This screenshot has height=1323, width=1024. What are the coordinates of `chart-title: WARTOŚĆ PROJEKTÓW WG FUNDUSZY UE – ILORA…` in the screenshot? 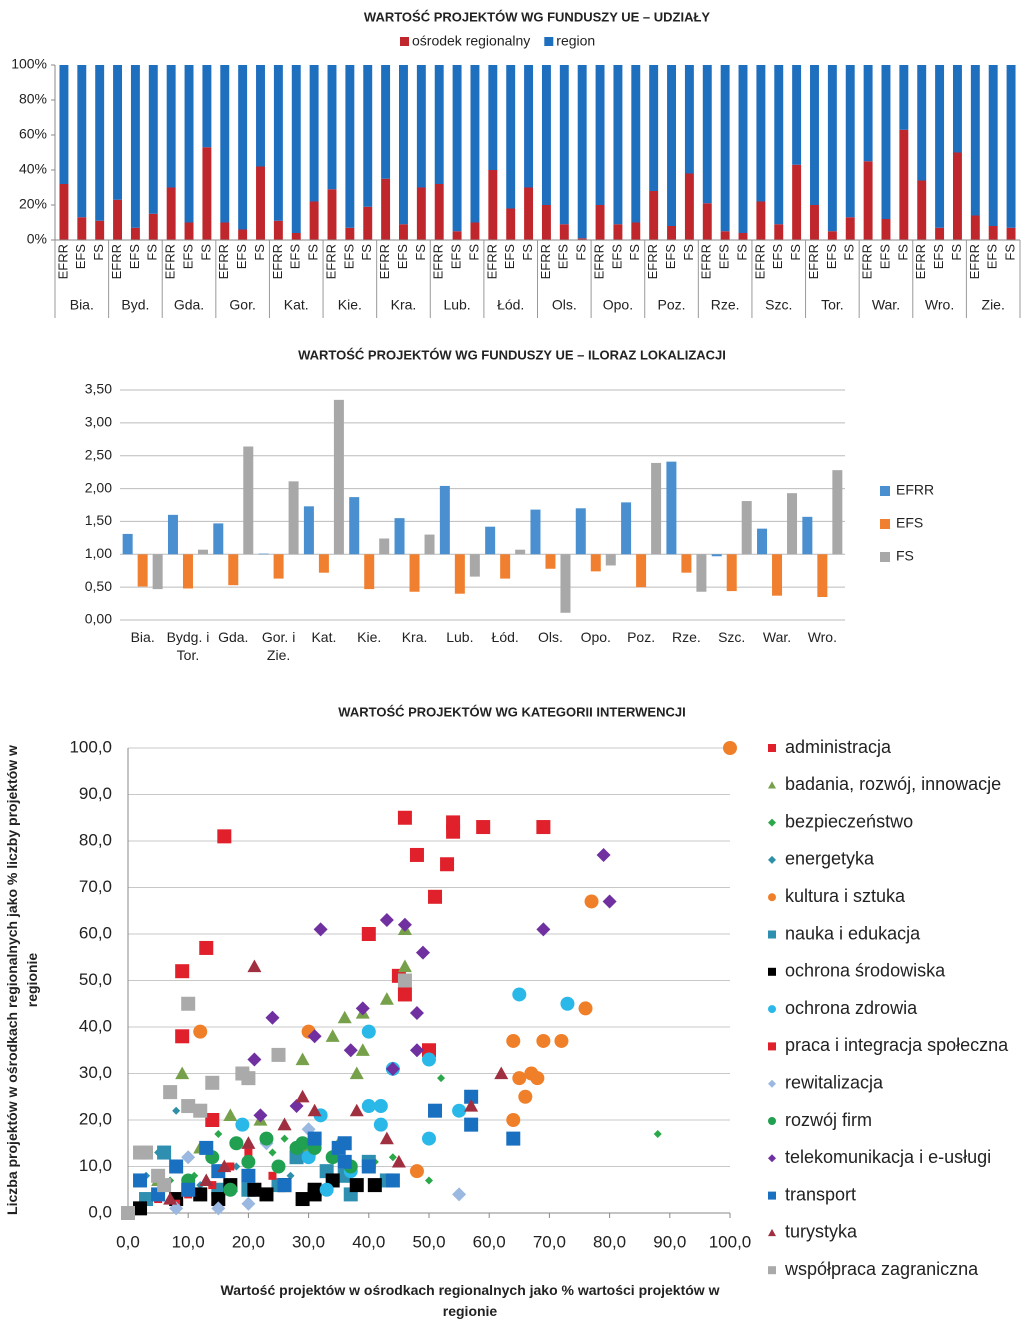 It's located at (512, 354).